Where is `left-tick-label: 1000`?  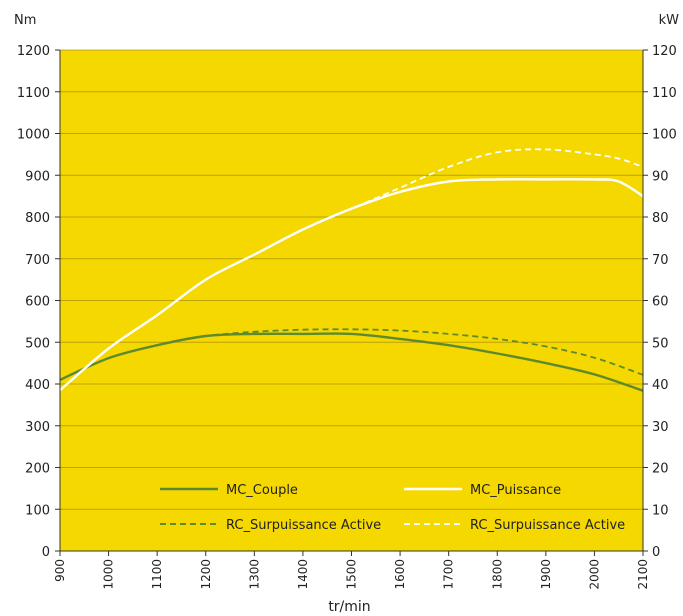 left-tick-label: 1000 is located at coordinates (33, 135).